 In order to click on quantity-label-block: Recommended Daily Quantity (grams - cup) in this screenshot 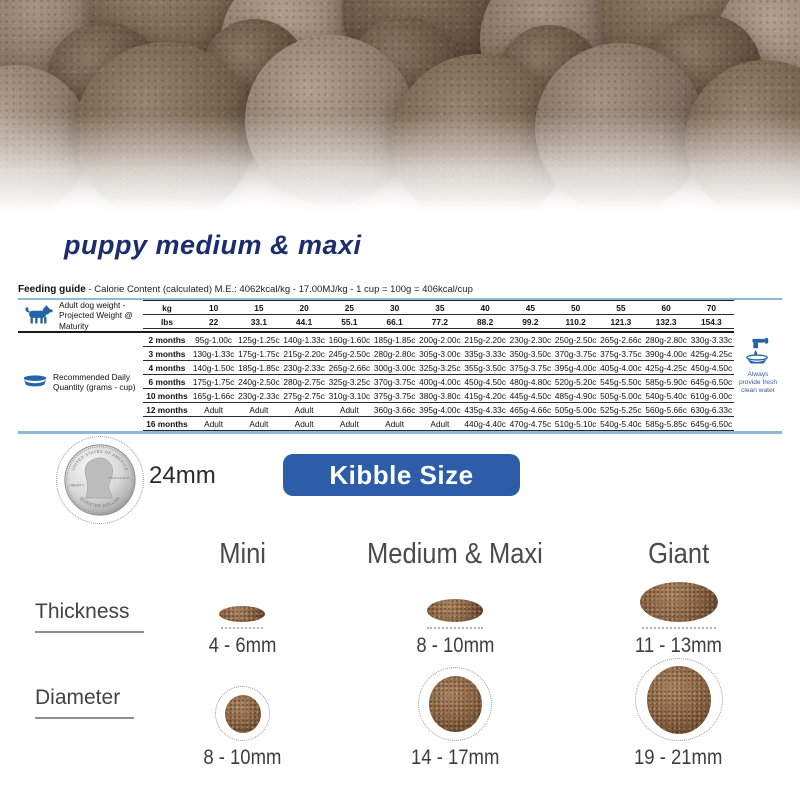, I will do `click(80, 382)`.